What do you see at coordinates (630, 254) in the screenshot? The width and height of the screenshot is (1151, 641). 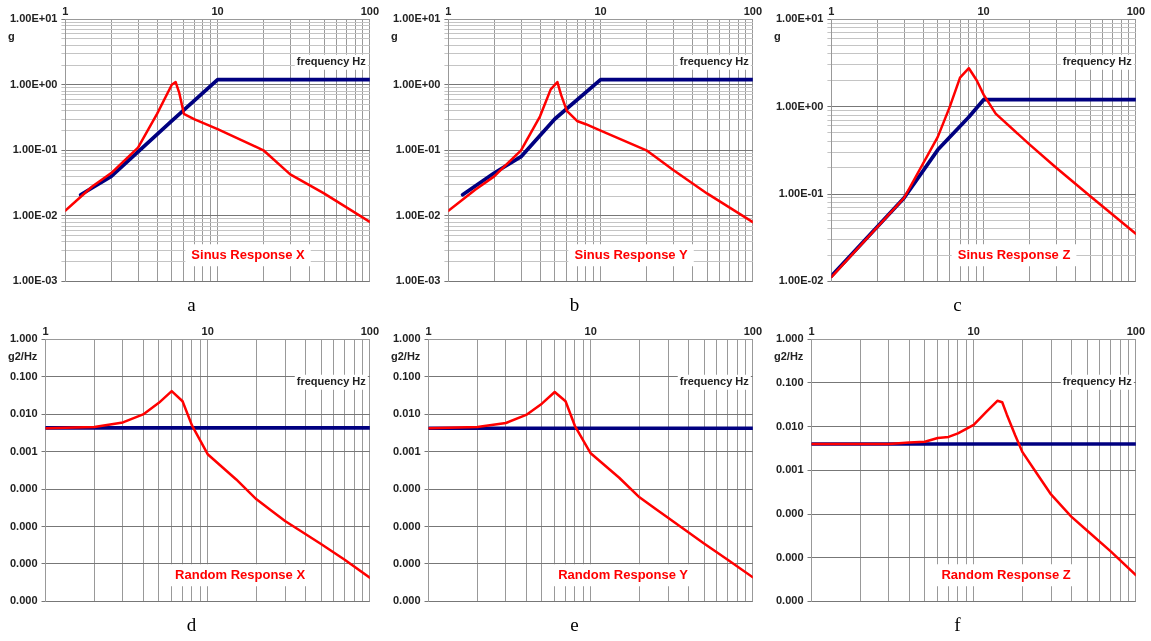 I see `text: Sinus Response Y` at bounding box center [630, 254].